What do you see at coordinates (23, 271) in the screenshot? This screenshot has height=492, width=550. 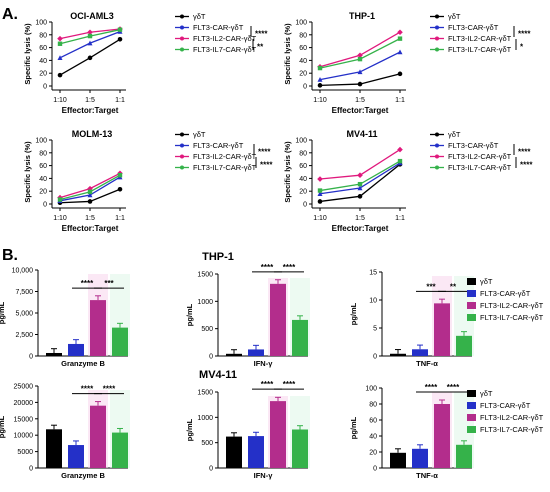 I see `y-tick-label: 10,000` at bounding box center [23, 271].